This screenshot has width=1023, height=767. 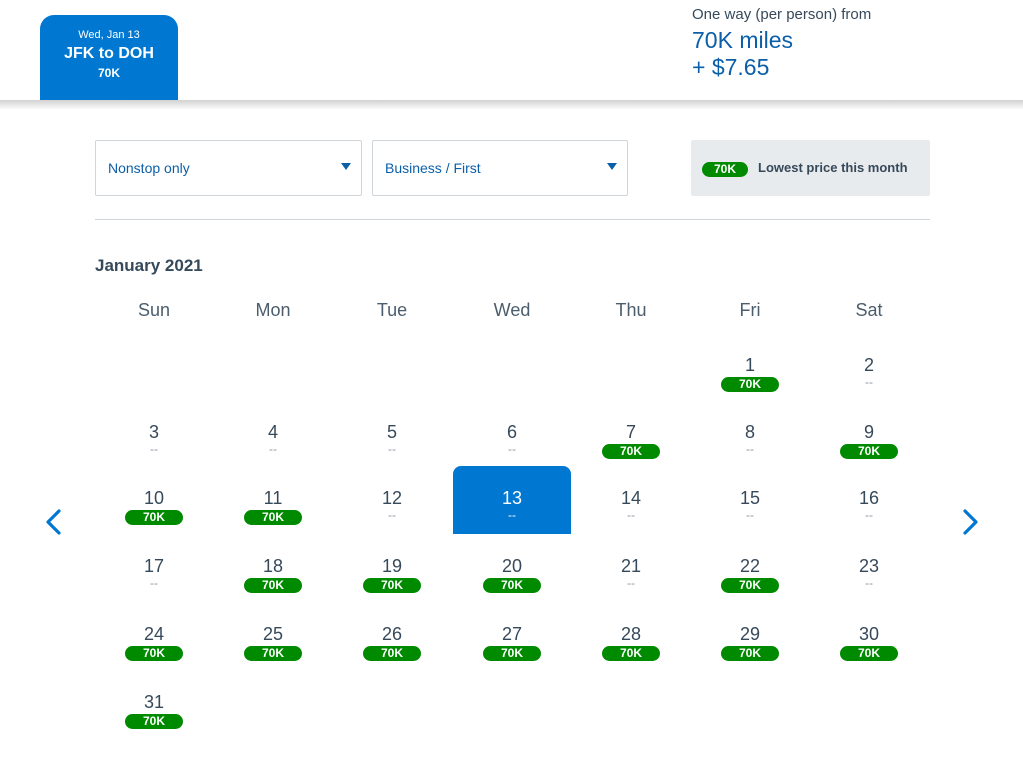 I want to click on calendar-day-31: 31 70K, so click(x=154, y=717).